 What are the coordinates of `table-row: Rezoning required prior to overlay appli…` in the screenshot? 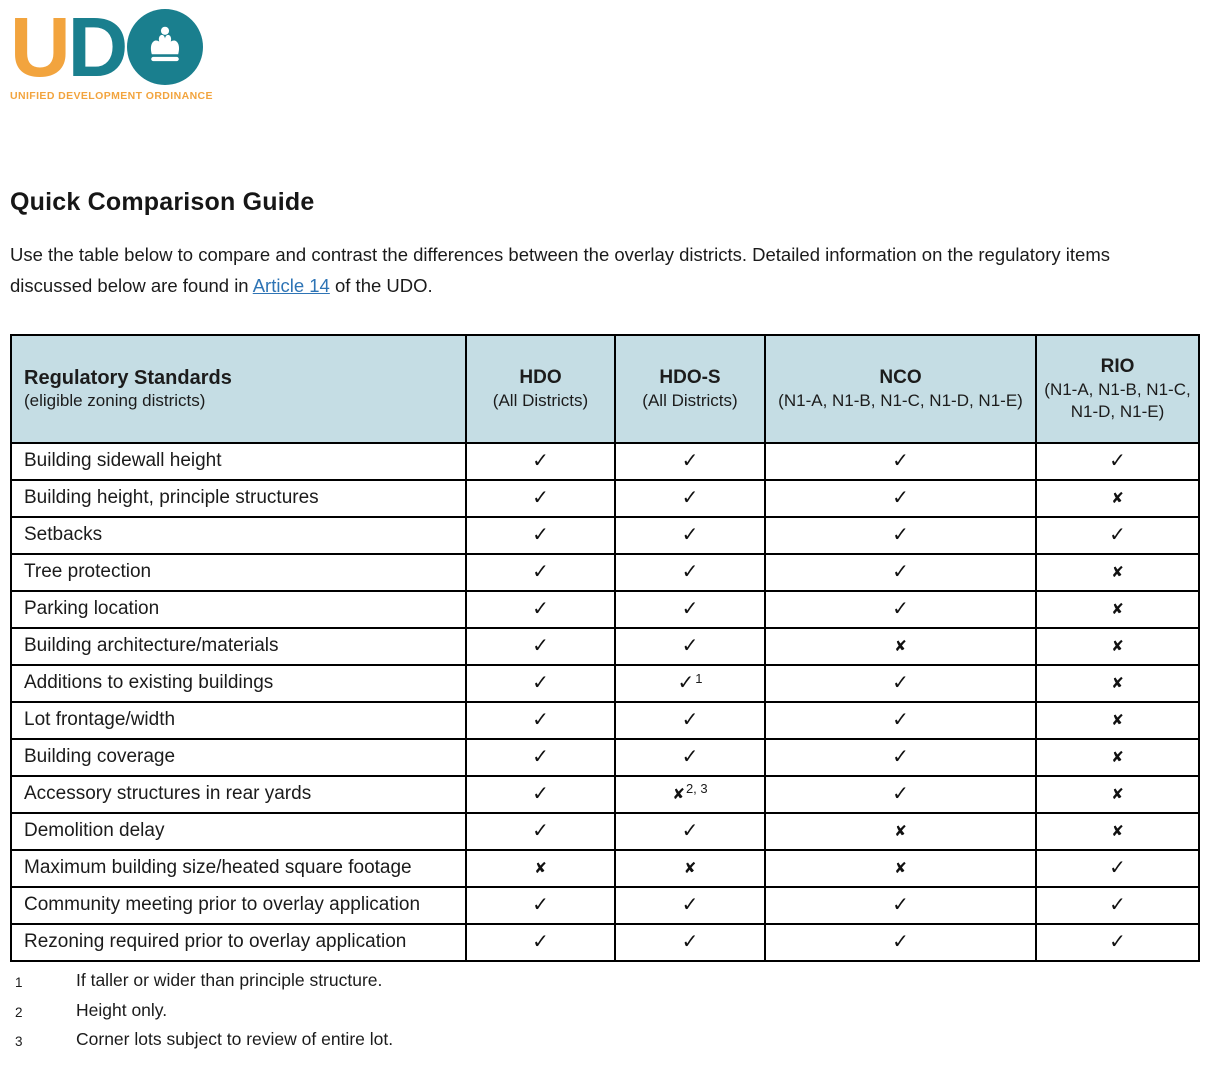 It's located at (605, 942).